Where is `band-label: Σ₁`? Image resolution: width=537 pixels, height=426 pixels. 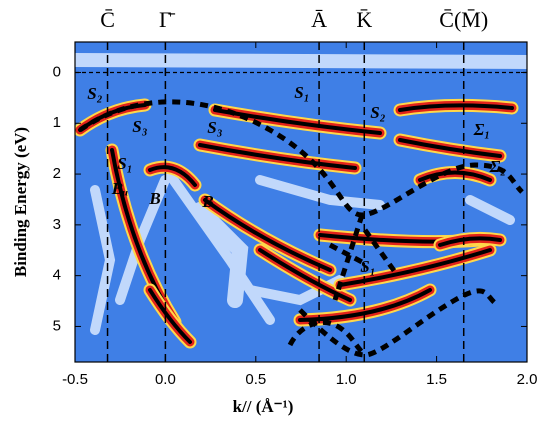
band-label: Σ₁ is located at coordinates (481, 129).